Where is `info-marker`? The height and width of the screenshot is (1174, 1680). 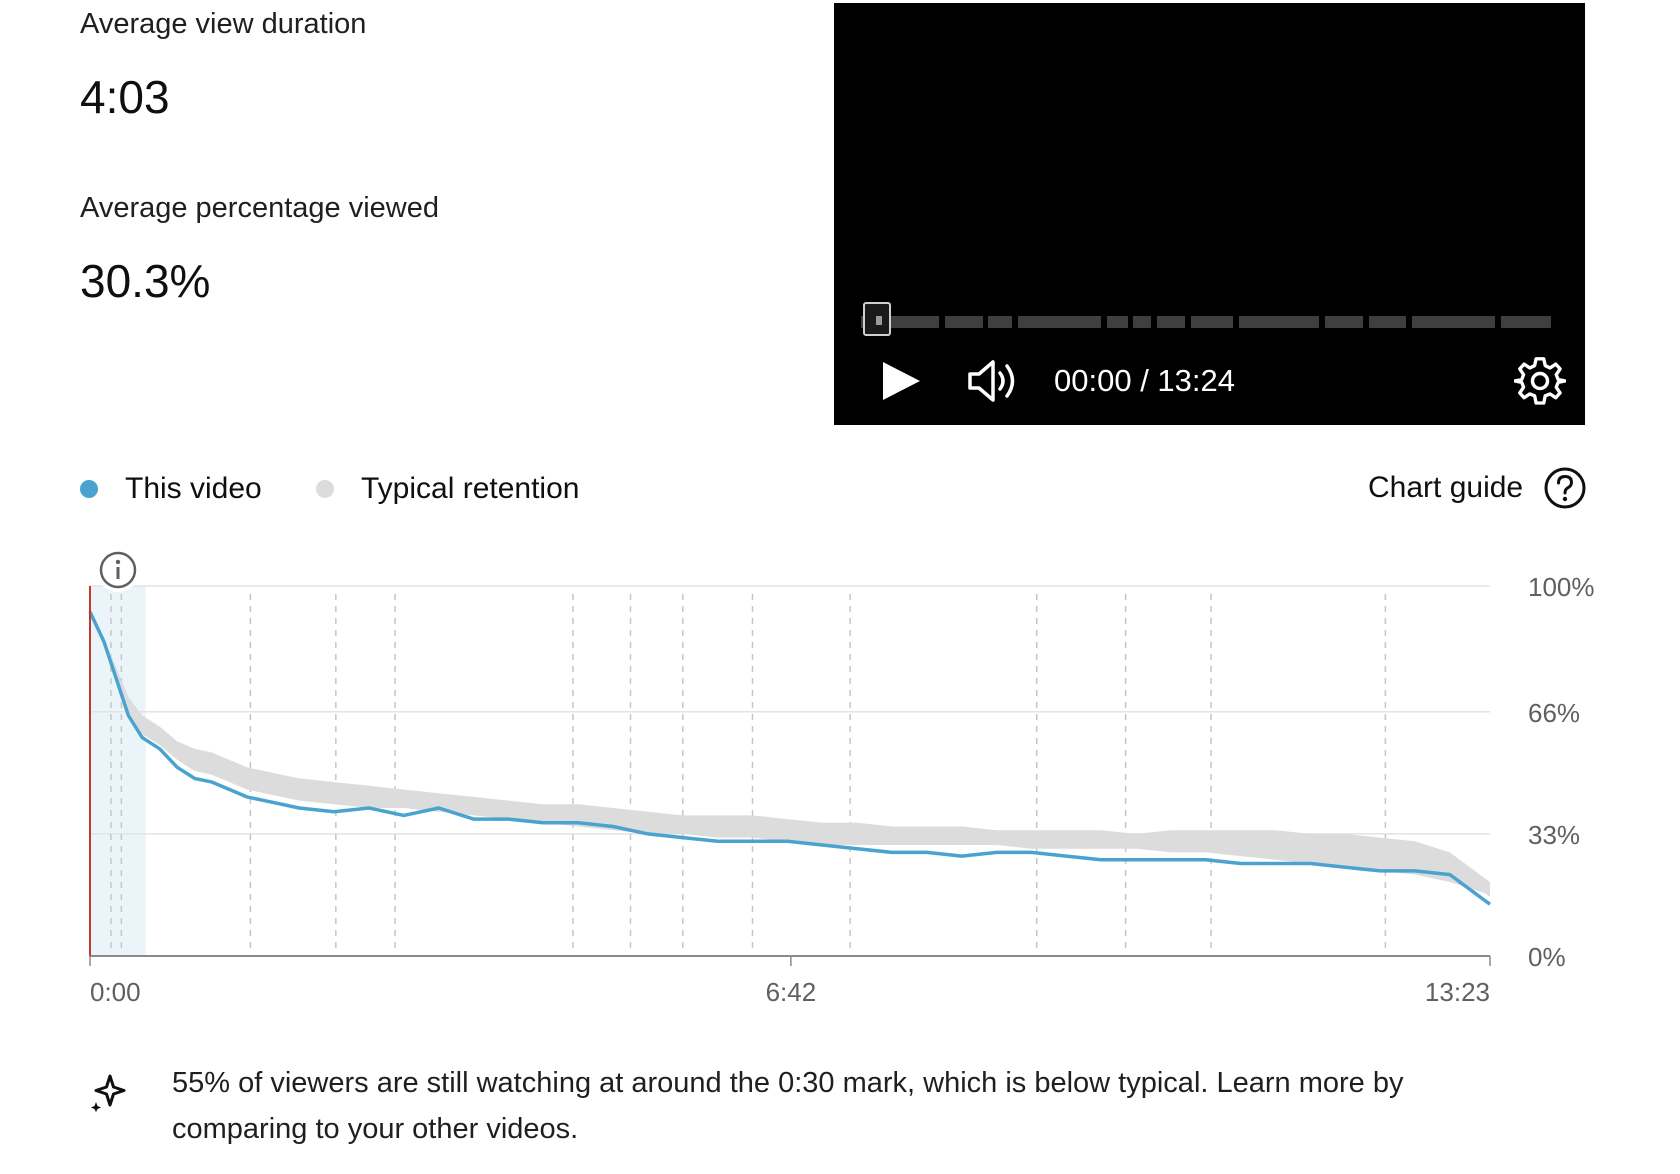
info-marker is located at coordinates (118, 570).